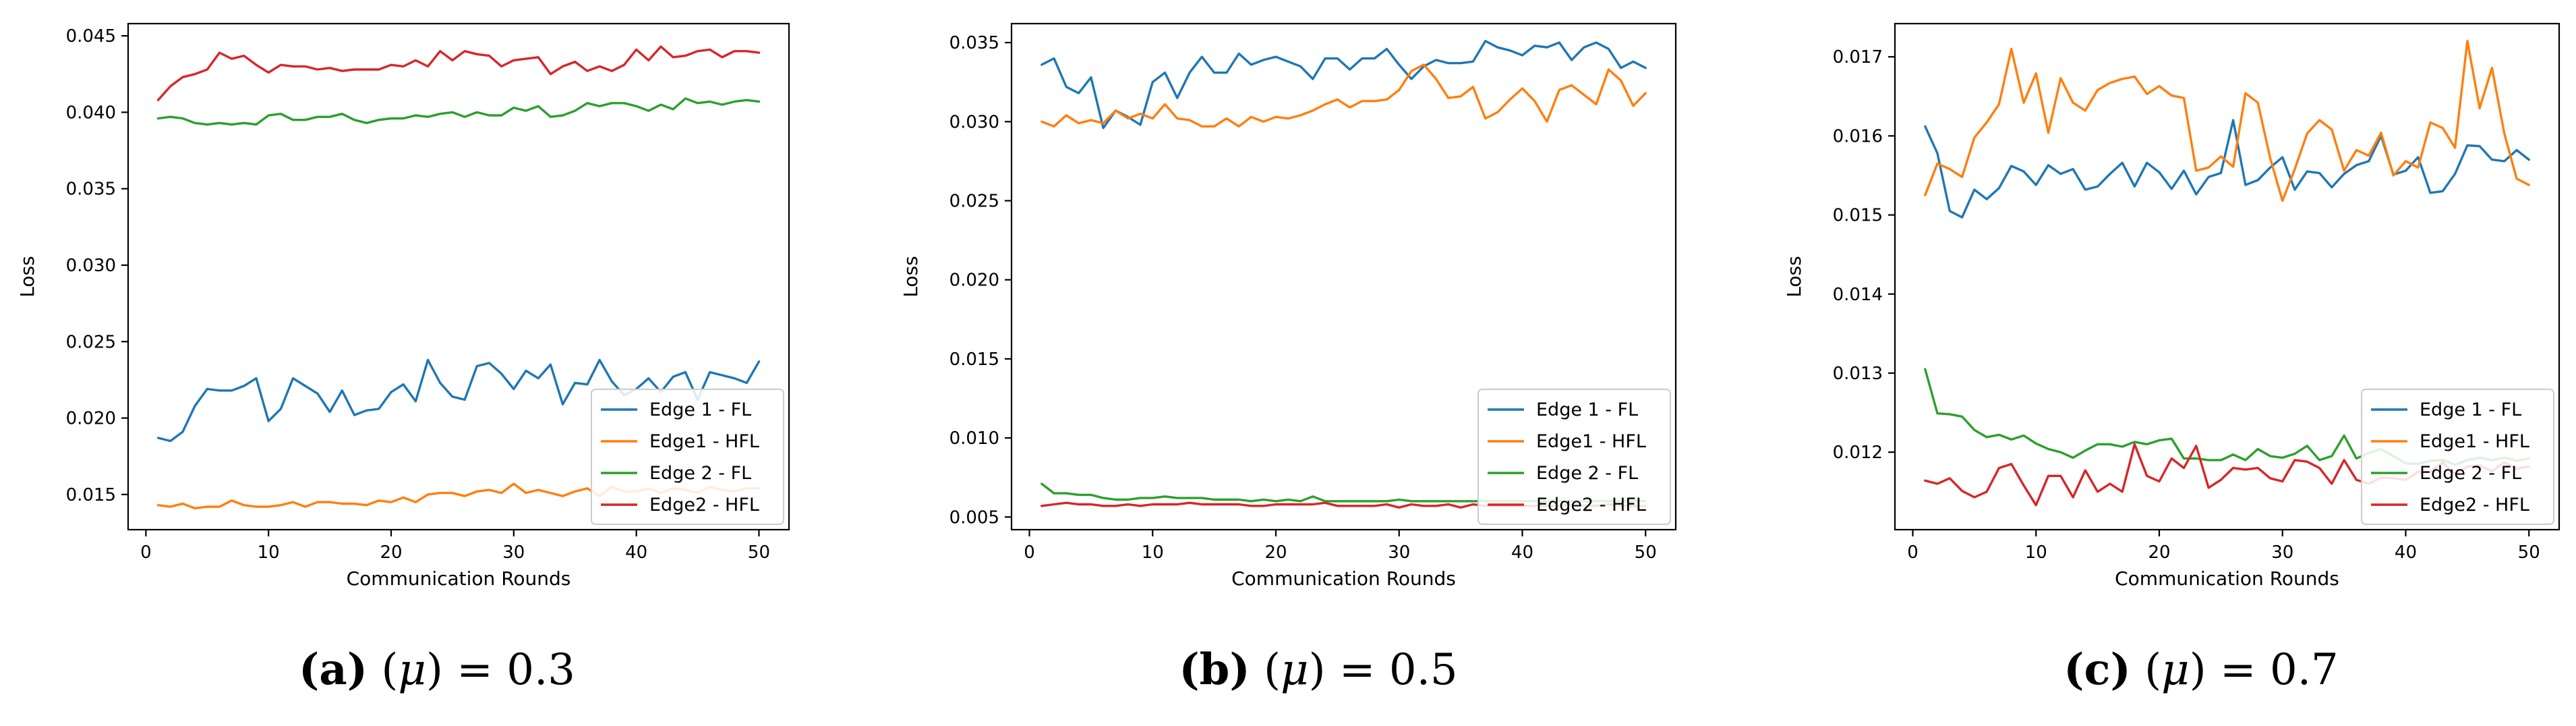  I want to click on caption-a-open: (, so click(390, 670).